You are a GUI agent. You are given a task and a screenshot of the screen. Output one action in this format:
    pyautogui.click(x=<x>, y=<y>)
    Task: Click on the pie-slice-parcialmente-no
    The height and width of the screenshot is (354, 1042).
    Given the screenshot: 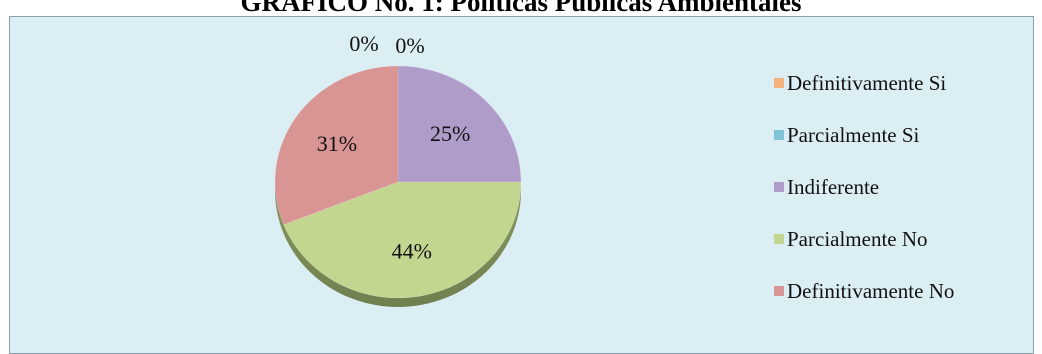 What is the action you would take?
    pyautogui.click(x=402, y=240)
    